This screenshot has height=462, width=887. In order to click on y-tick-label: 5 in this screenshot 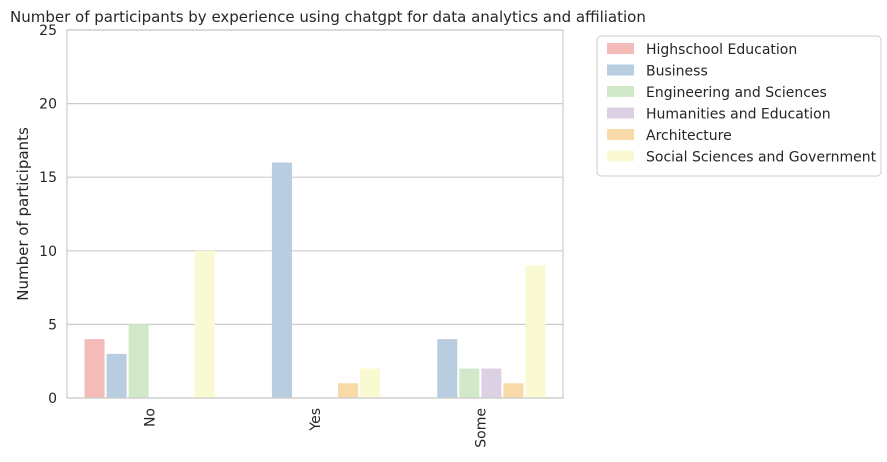, I will do `click(52, 325)`.